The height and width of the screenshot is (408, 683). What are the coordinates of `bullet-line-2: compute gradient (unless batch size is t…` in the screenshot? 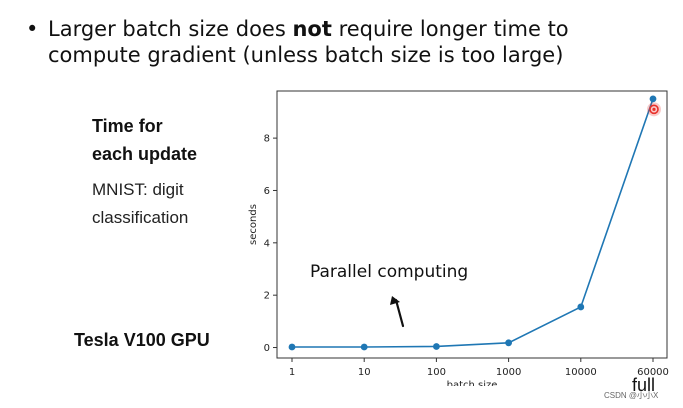 It's located at (306, 55).